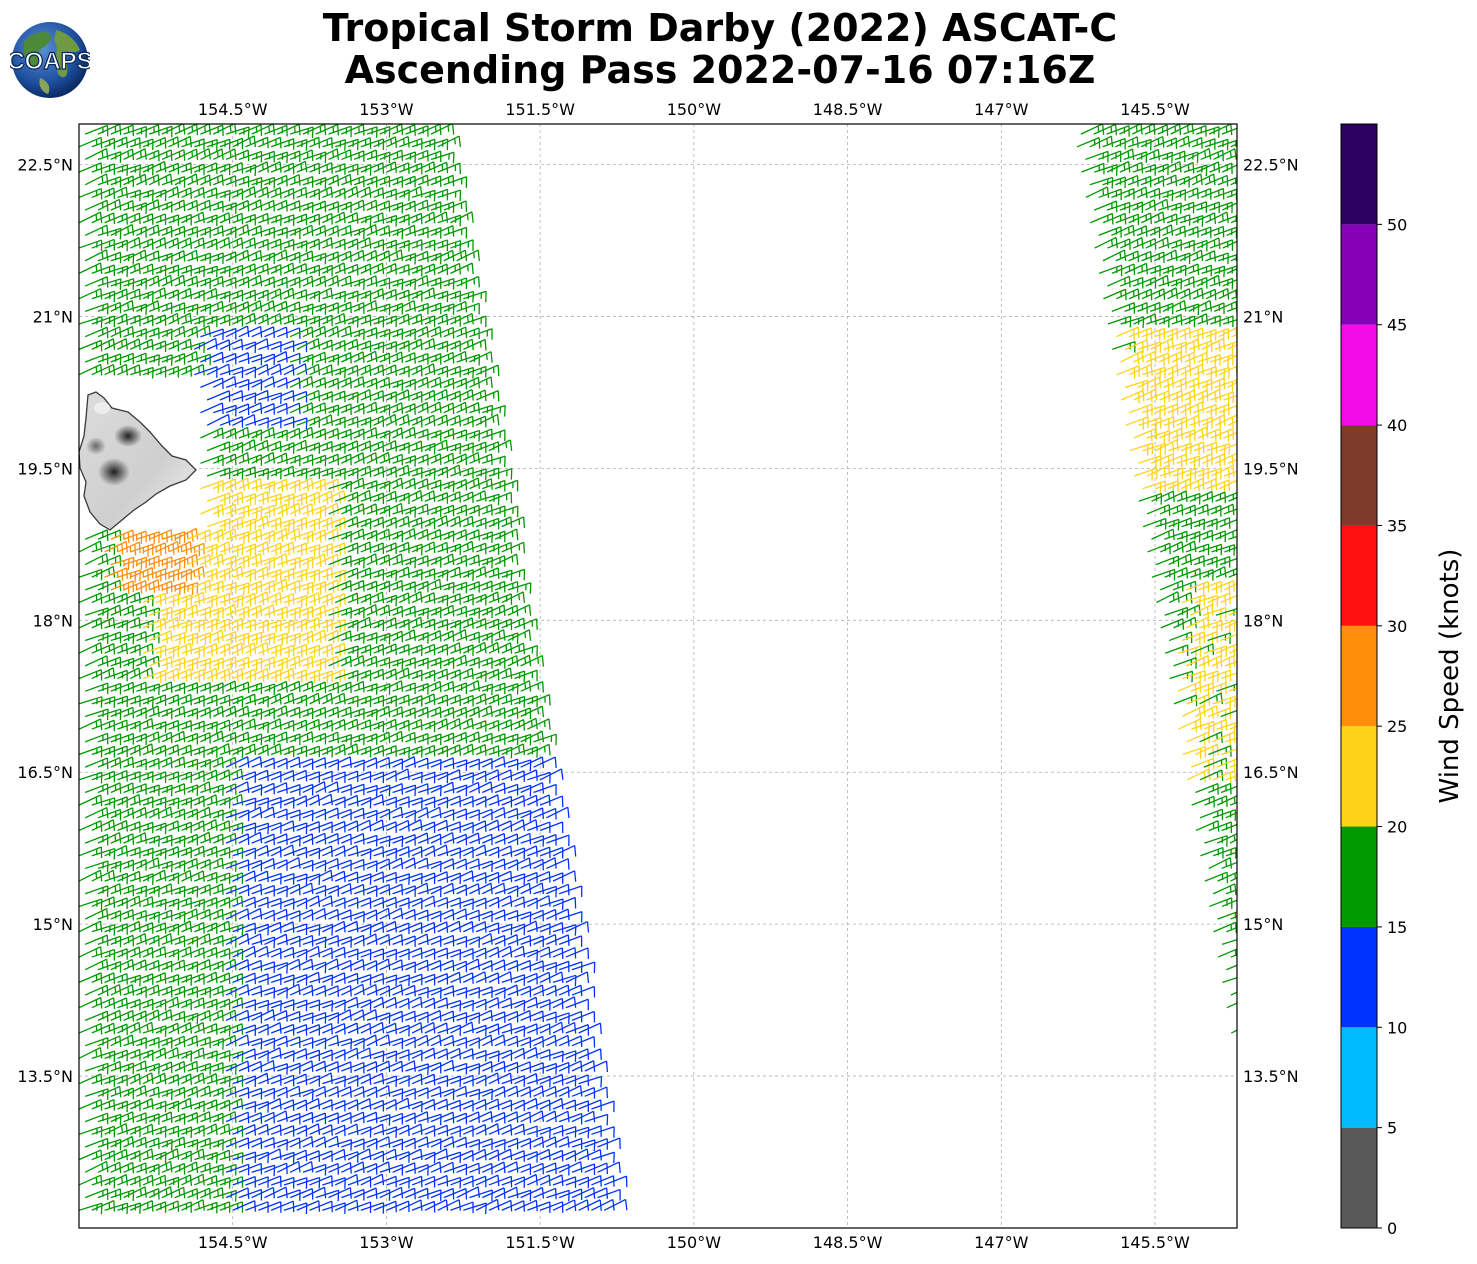  What do you see at coordinates (1271, 468) in the screenshot?
I see `lat-tick-label-right: 19.5°N` at bounding box center [1271, 468].